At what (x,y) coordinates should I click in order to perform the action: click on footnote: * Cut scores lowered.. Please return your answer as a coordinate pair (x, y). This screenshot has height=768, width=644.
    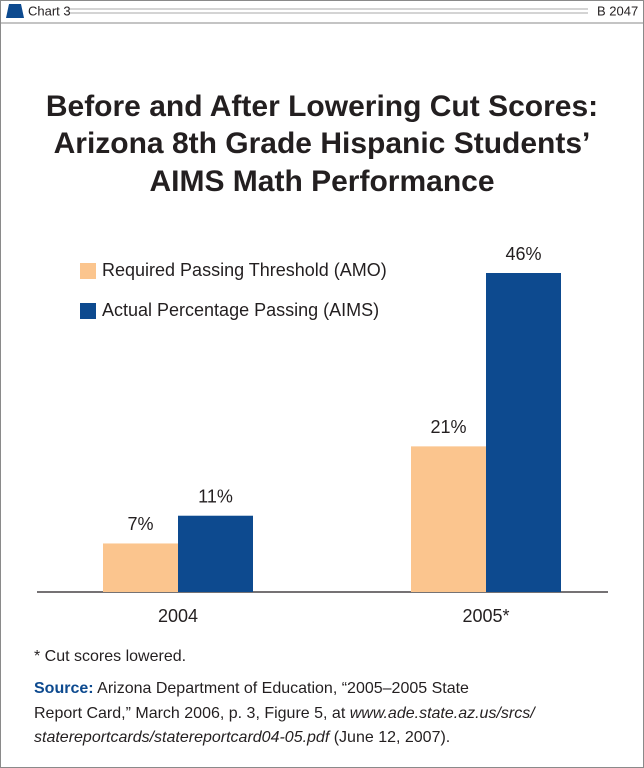
    Looking at the image, I should click on (110, 656).